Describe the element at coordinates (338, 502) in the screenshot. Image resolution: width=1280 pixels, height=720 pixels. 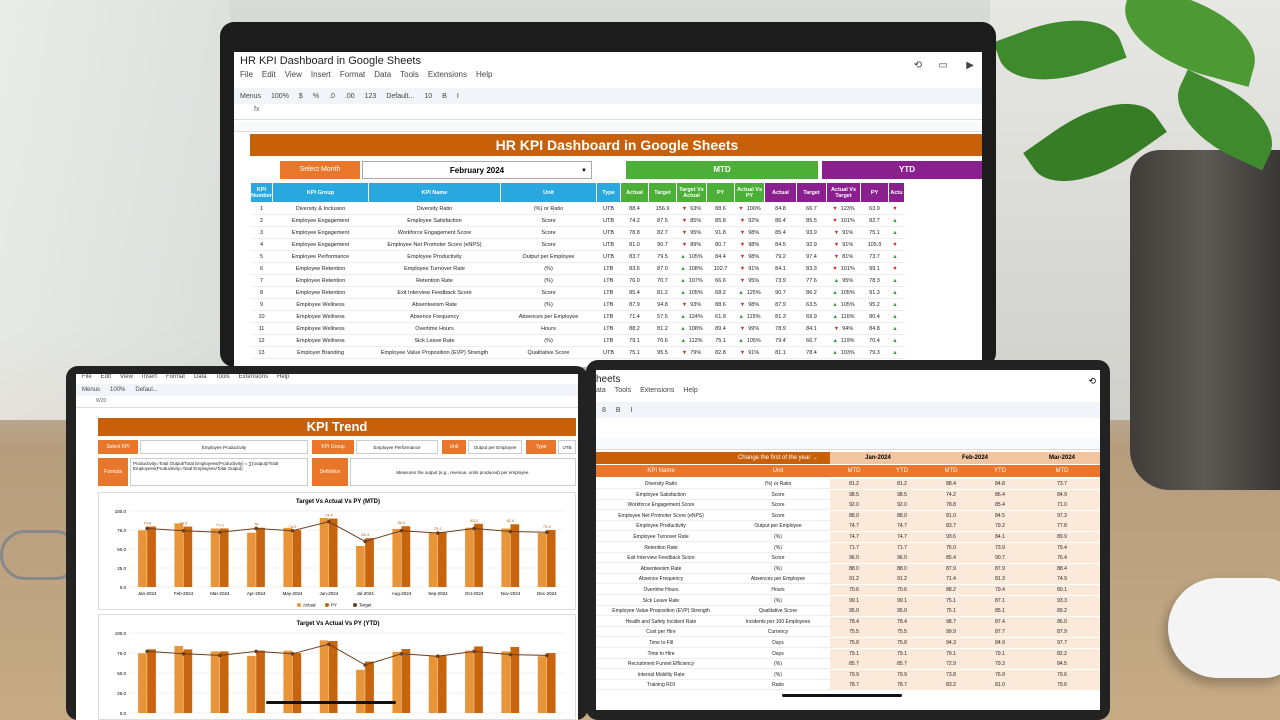
I see `chart-title: Target Vs Actual Vs PY (MTD)` at that location.